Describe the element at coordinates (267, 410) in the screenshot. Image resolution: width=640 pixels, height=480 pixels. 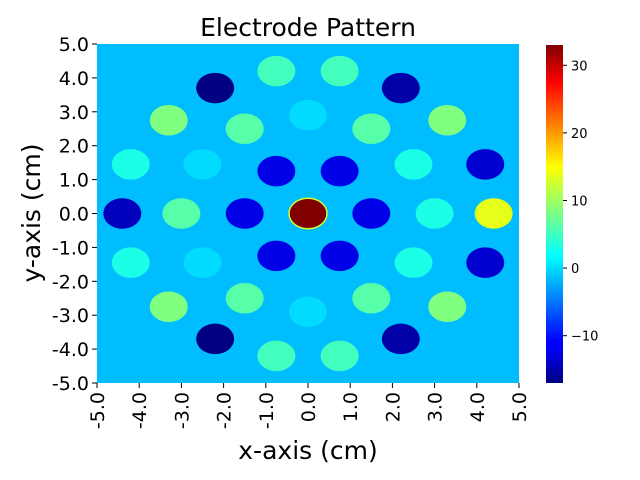
I see `x-tick-label: -1.0` at that location.